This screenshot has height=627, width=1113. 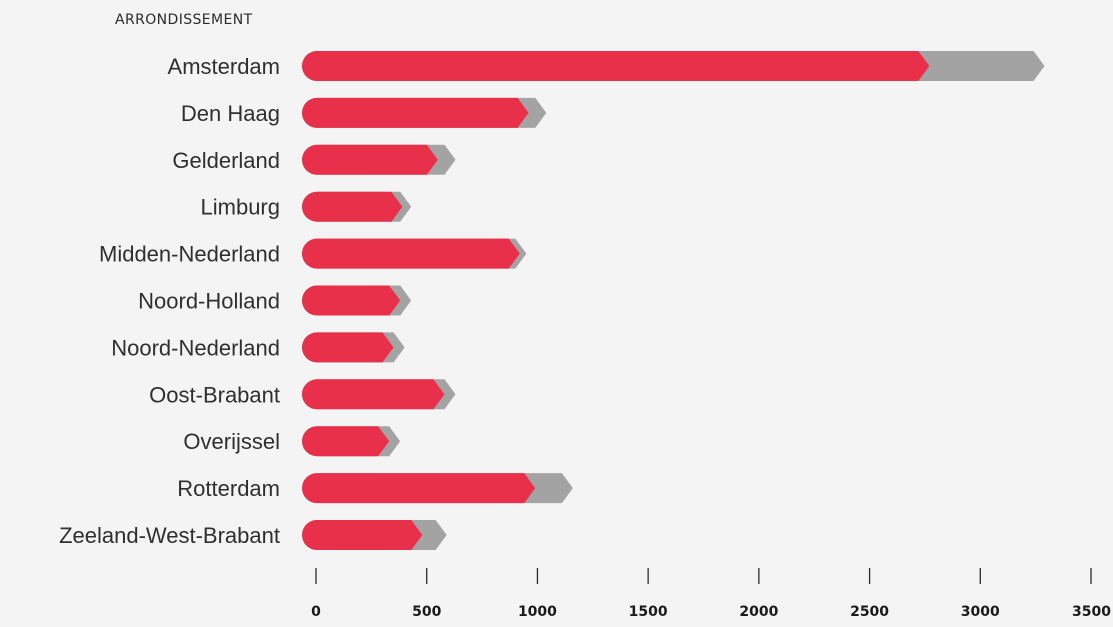 I want to click on bar-segment-1-den-haag, so click(x=415, y=112).